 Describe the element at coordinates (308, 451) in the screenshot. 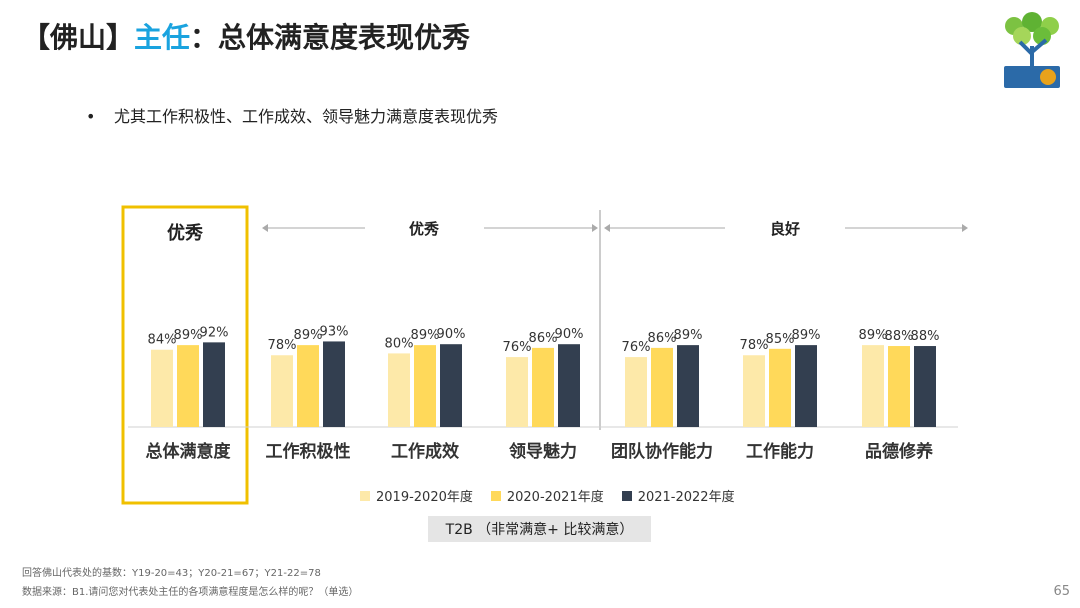

I see `category-label: 工作积极性` at that location.